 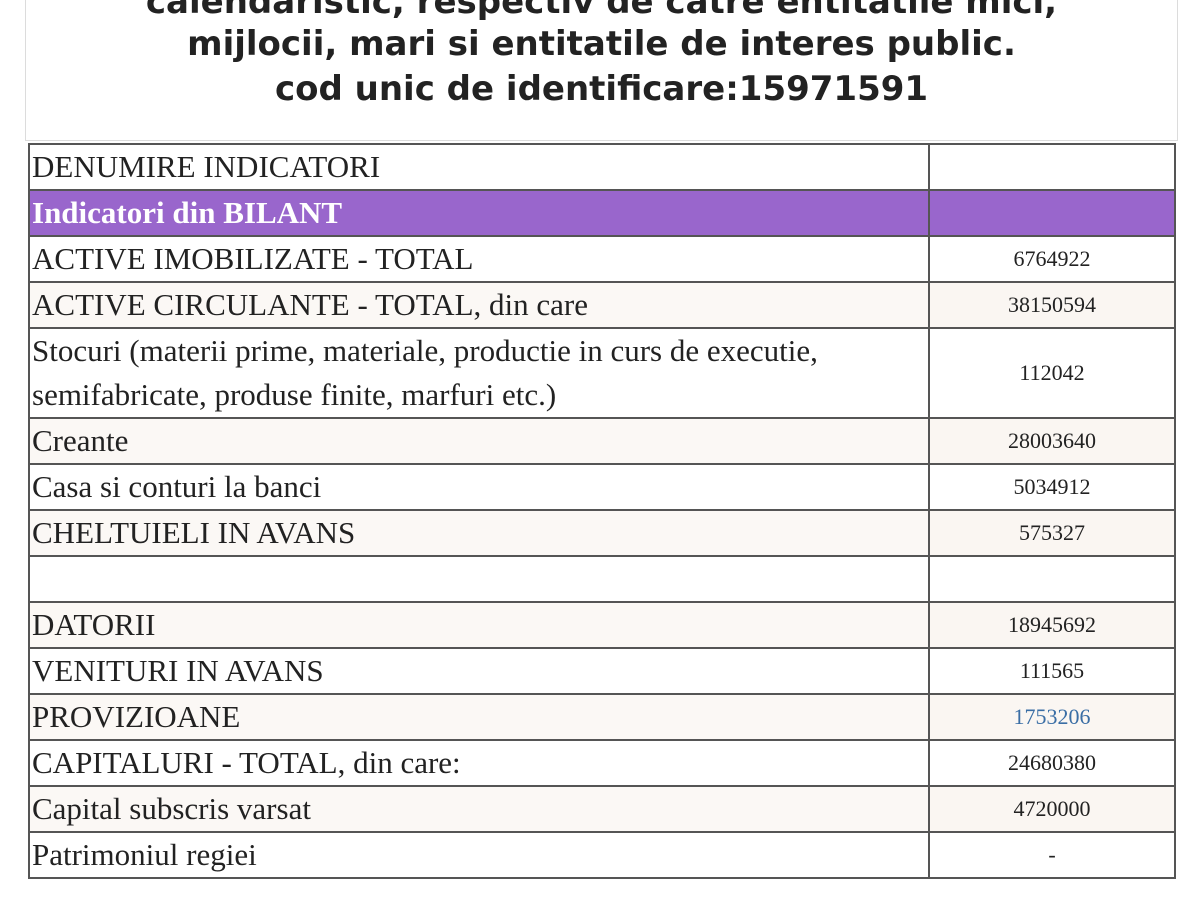 I want to click on value: -, so click(x=1052, y=855).